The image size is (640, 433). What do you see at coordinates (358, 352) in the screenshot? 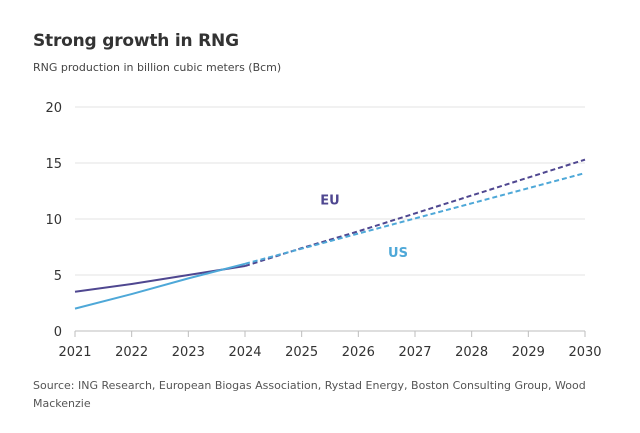
I see `x-tick-label: 2026` at bounding box center [358, 352].